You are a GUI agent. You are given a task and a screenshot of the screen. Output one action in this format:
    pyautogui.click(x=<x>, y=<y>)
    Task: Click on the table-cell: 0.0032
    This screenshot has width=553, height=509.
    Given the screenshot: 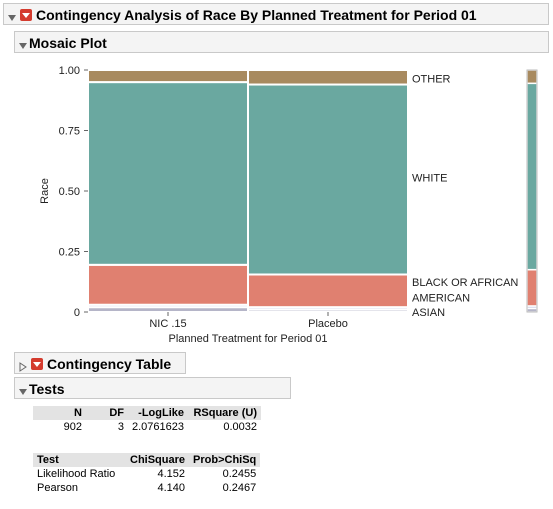 What is the action you would take?
    pyautogui.click(x=240, y=427)
    